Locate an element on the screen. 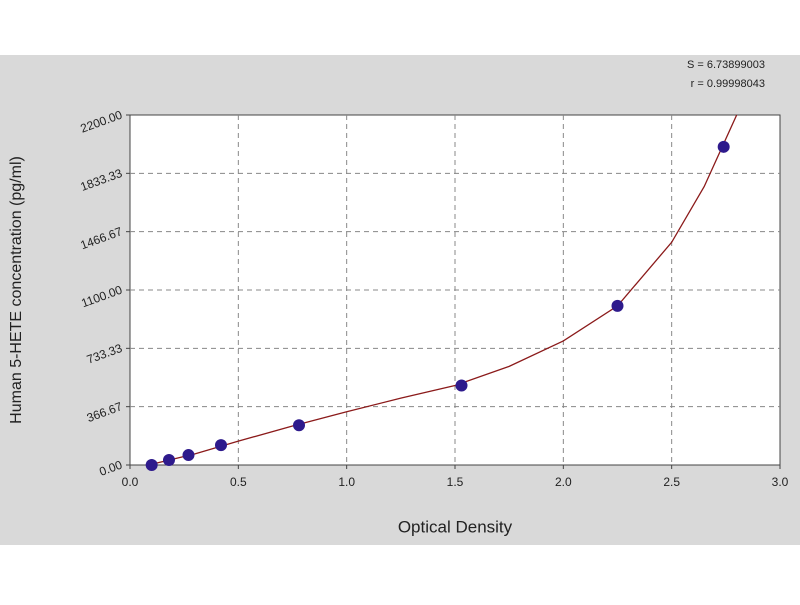  x-tick-label: 2.0 is located at coordinates (563, 482).